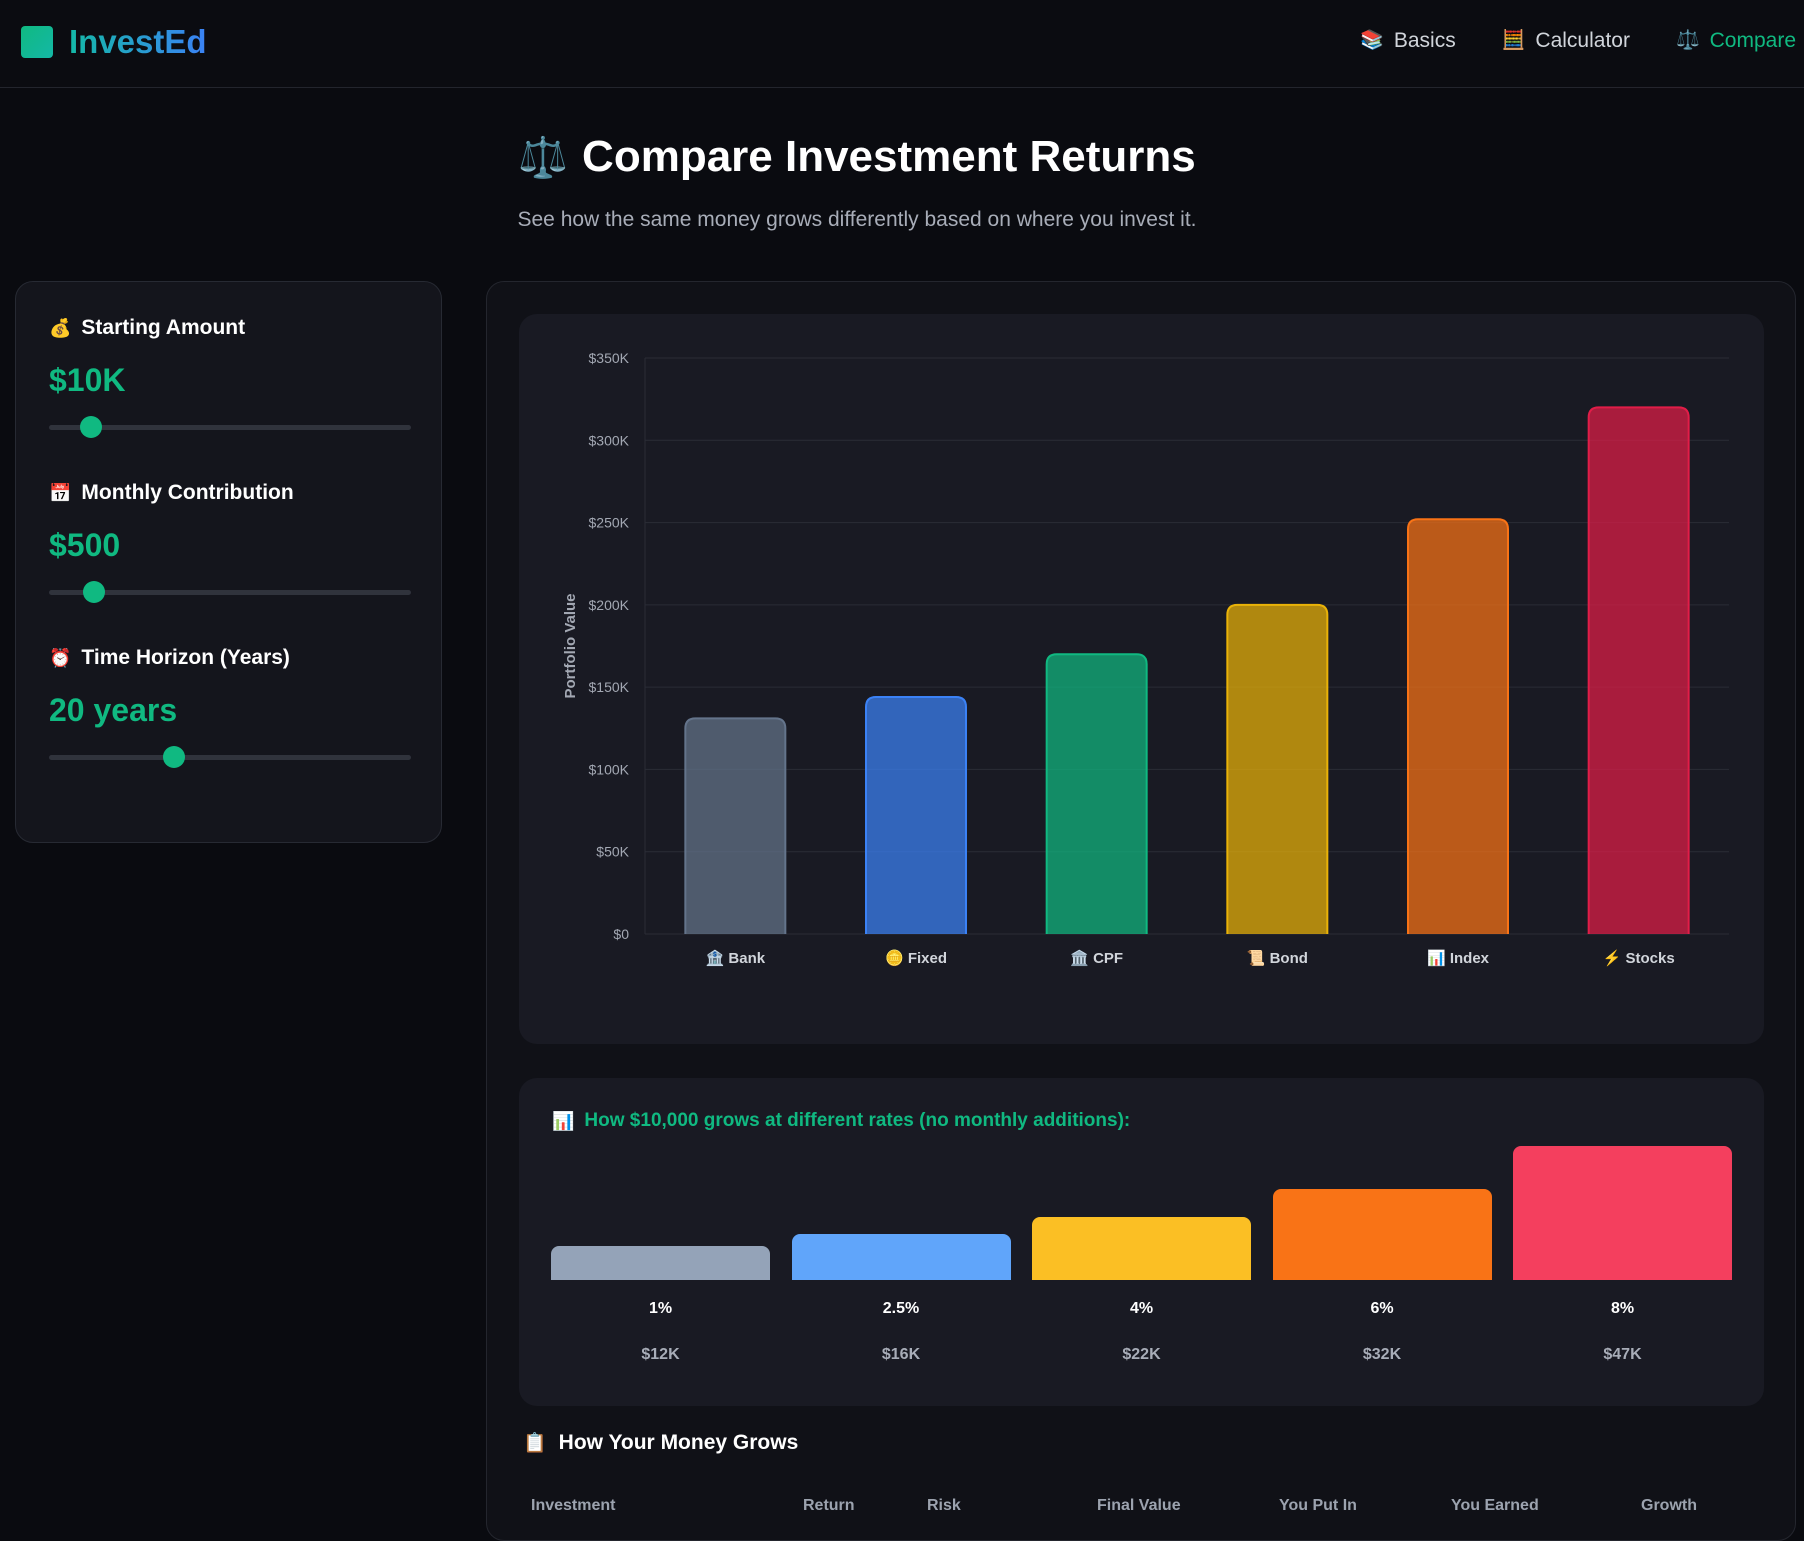  What do you see at coordinates (609, 769) in the screenshot?
I see `y-tick-label: $100K` at bounding box center [609, 769].